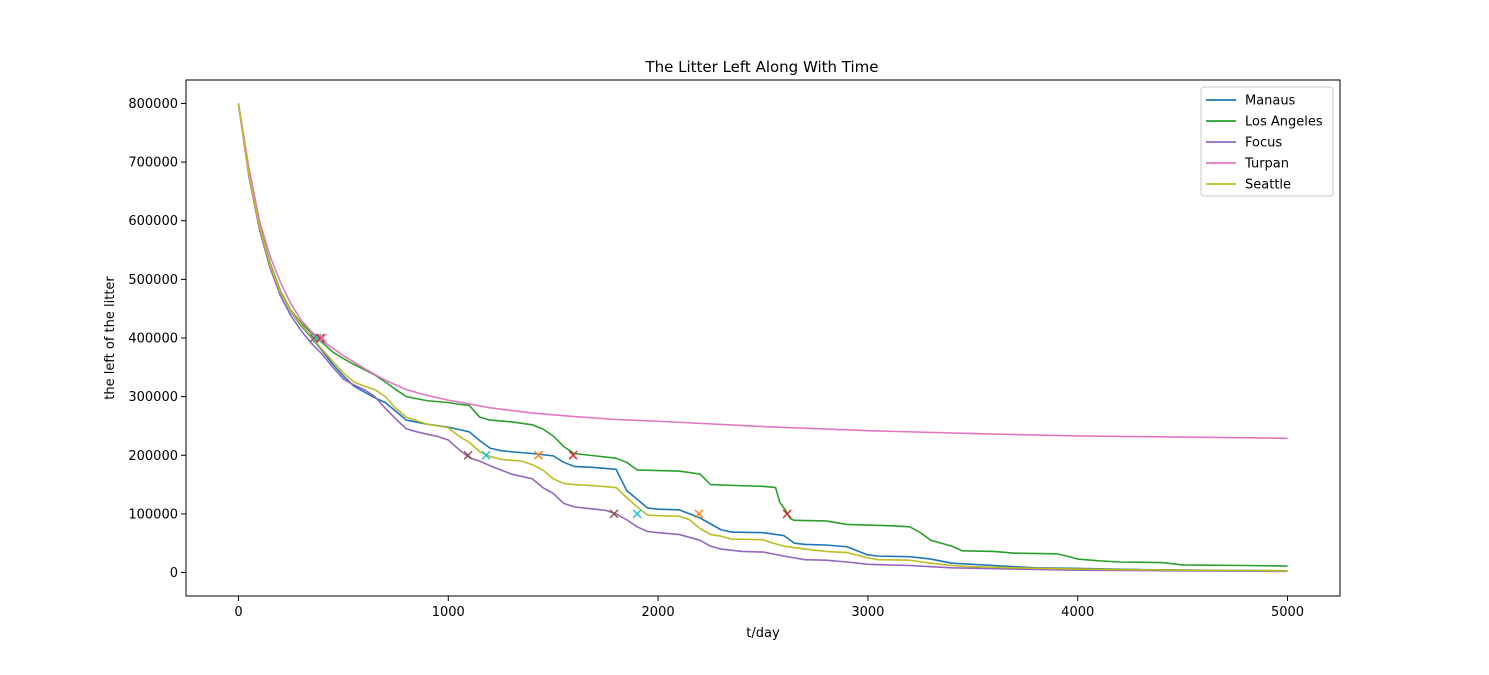 The image size is (1489, 675). I want to click on y-tick-label: 0, so click(174, 573).